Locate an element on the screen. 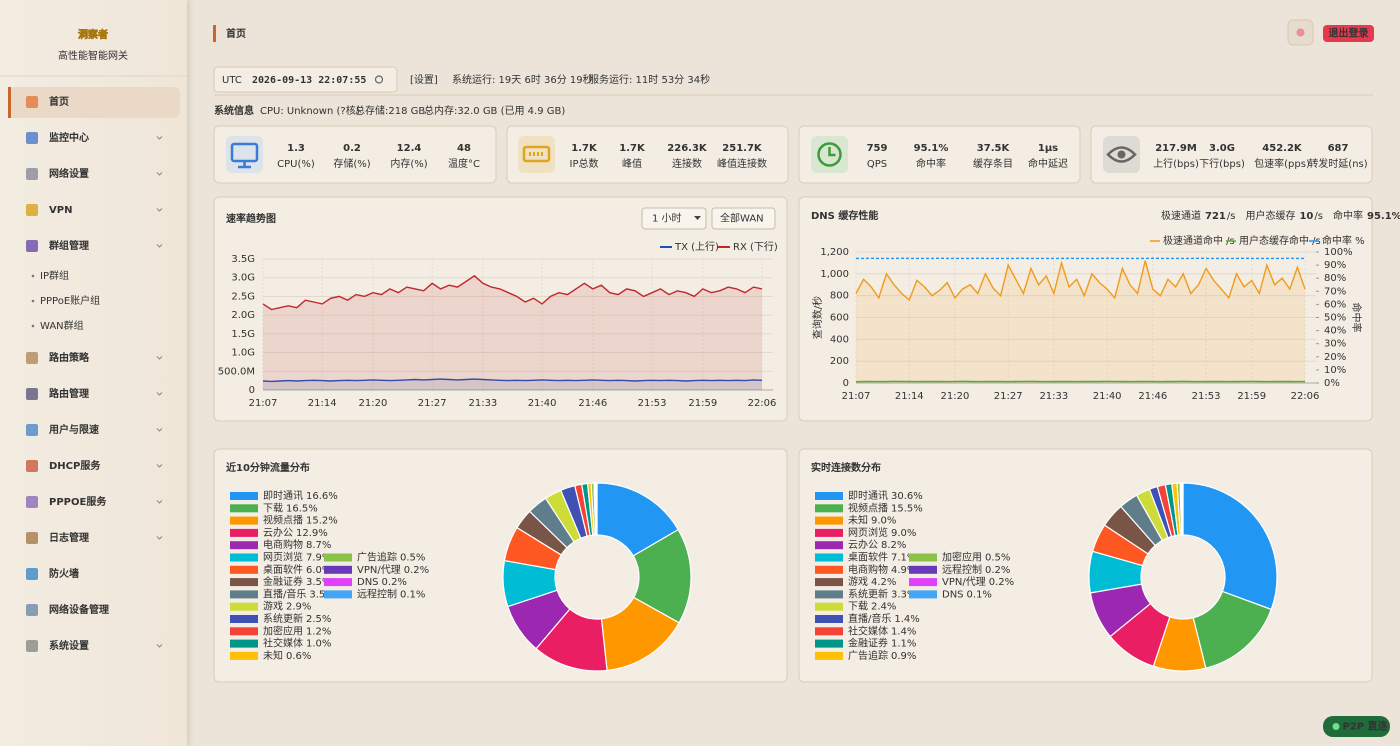 The image size is (1400, 746). nav-subitem: IP群组 is located at coordinates (54, 275).